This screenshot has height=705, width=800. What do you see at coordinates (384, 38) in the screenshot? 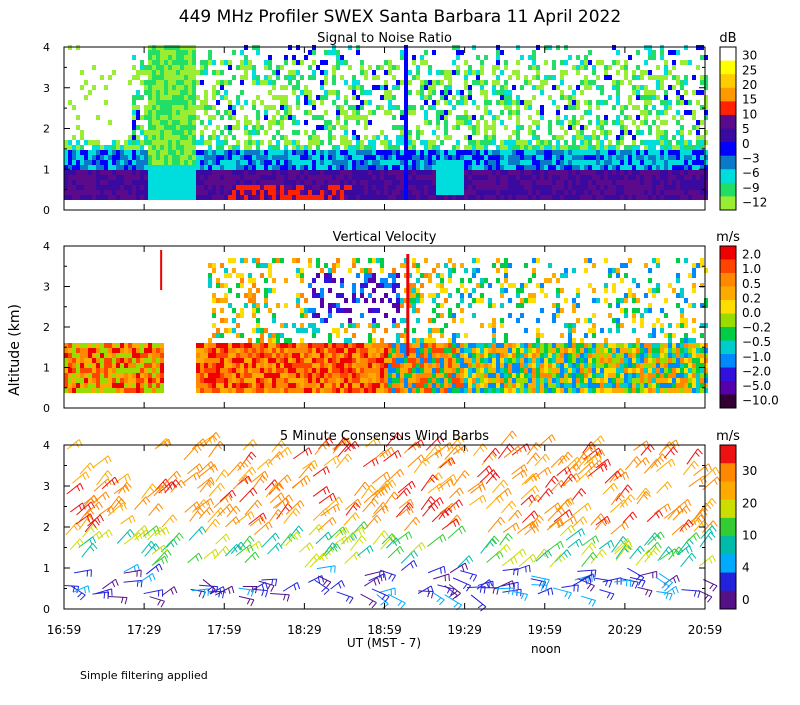
I see `panel-title: Signal to Noise Ratio` at bounding box center [384, 38].